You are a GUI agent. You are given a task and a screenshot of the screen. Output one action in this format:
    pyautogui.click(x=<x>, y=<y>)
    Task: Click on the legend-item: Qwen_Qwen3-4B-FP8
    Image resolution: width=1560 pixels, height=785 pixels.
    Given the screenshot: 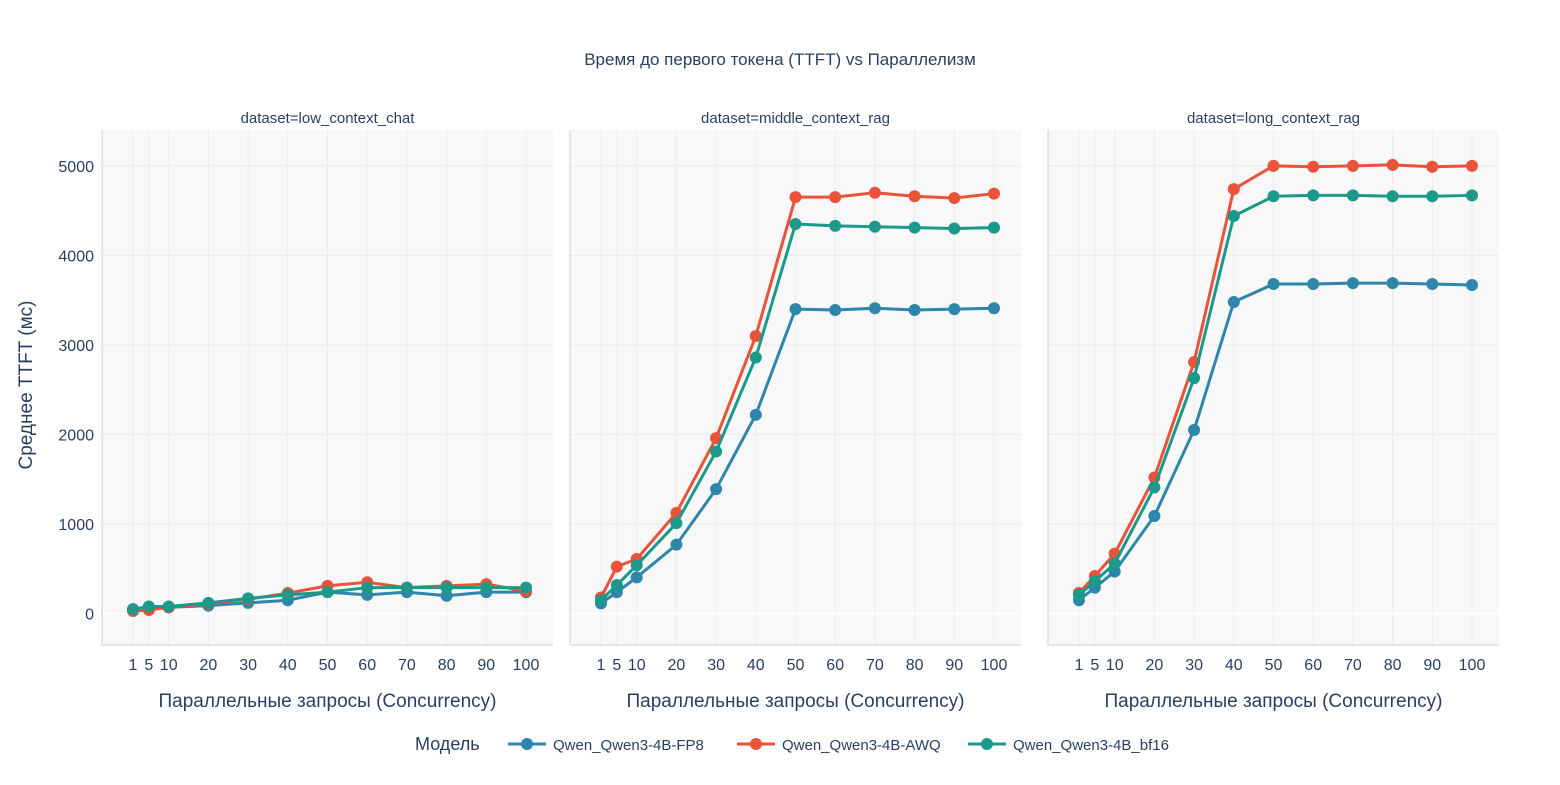 What is the action you would take?
    pyautogui.click(x=606, y=745)
    